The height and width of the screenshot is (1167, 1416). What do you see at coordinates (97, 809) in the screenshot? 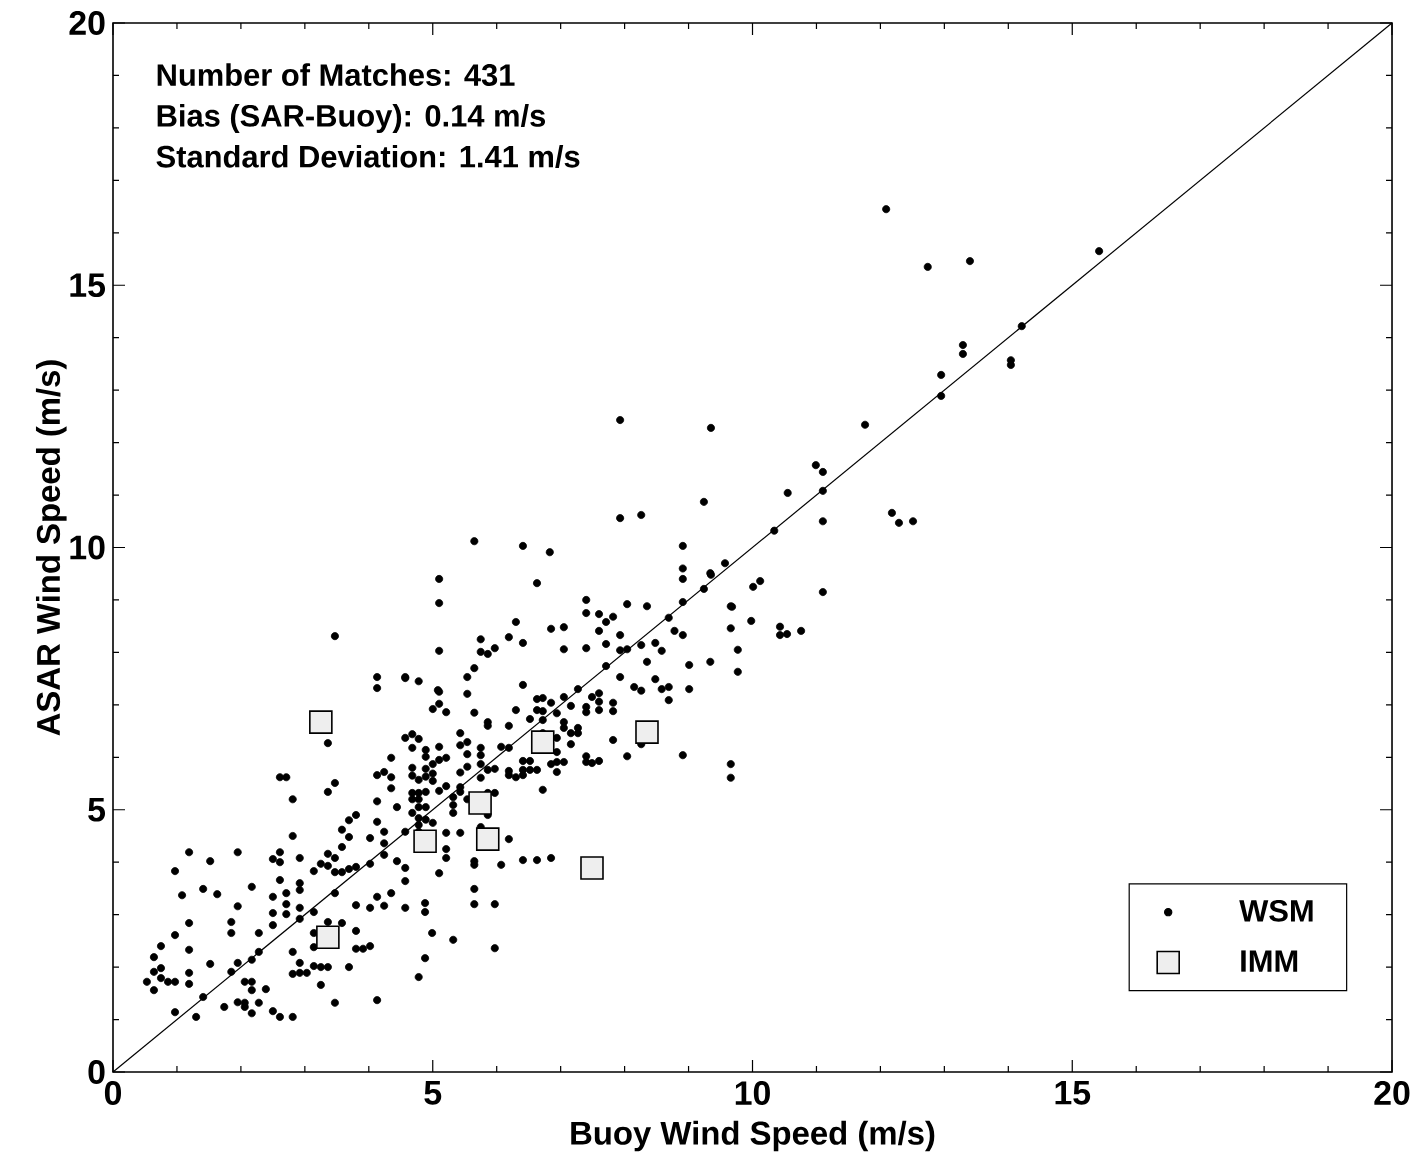
I see `y-tick-label: 5` at bounding box center [97, 809].